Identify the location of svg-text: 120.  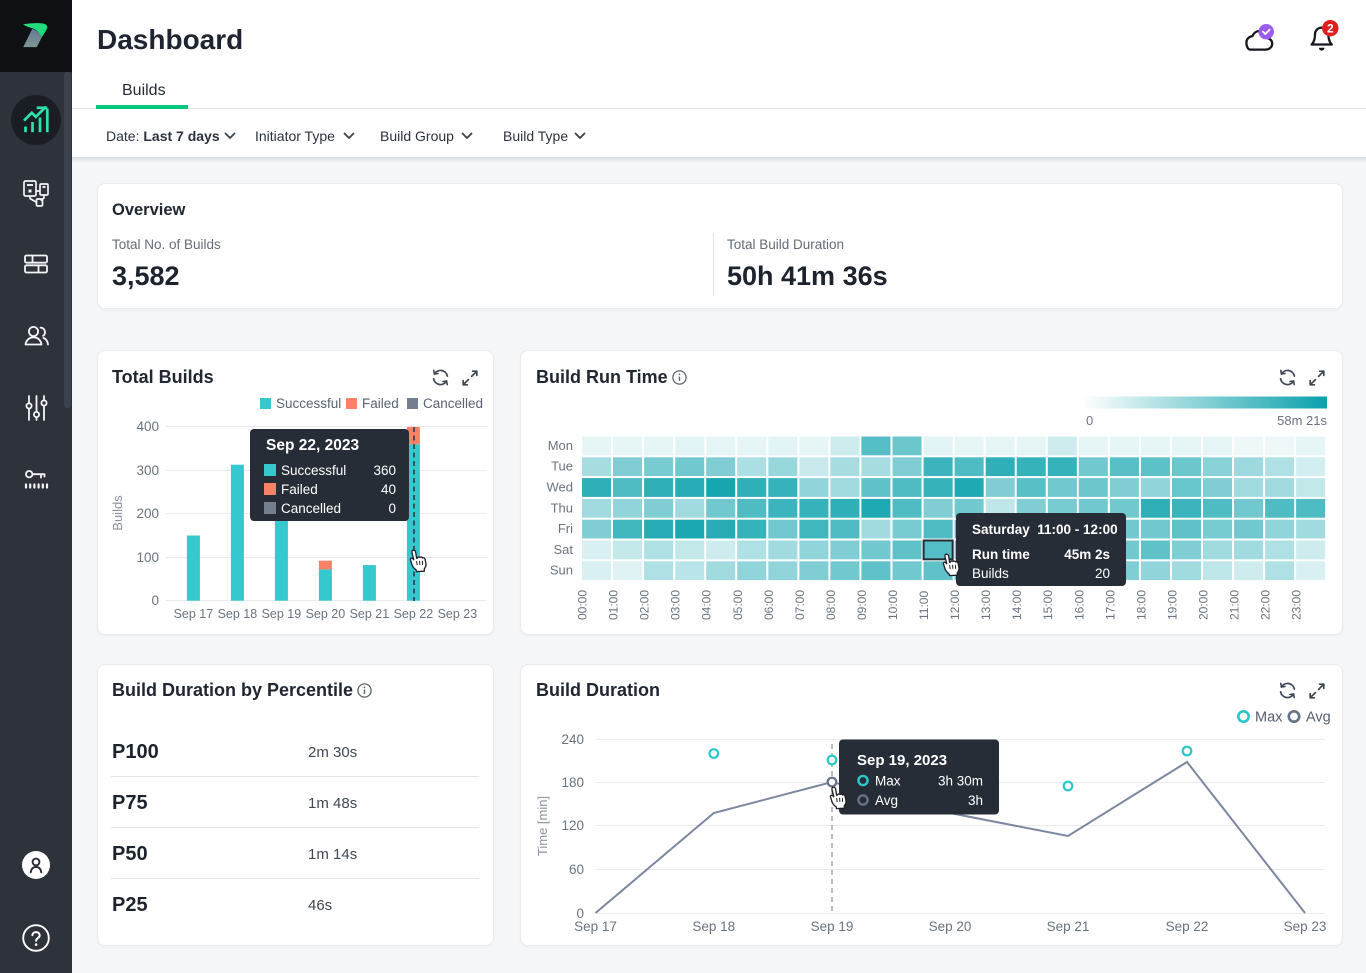
(572, 825).